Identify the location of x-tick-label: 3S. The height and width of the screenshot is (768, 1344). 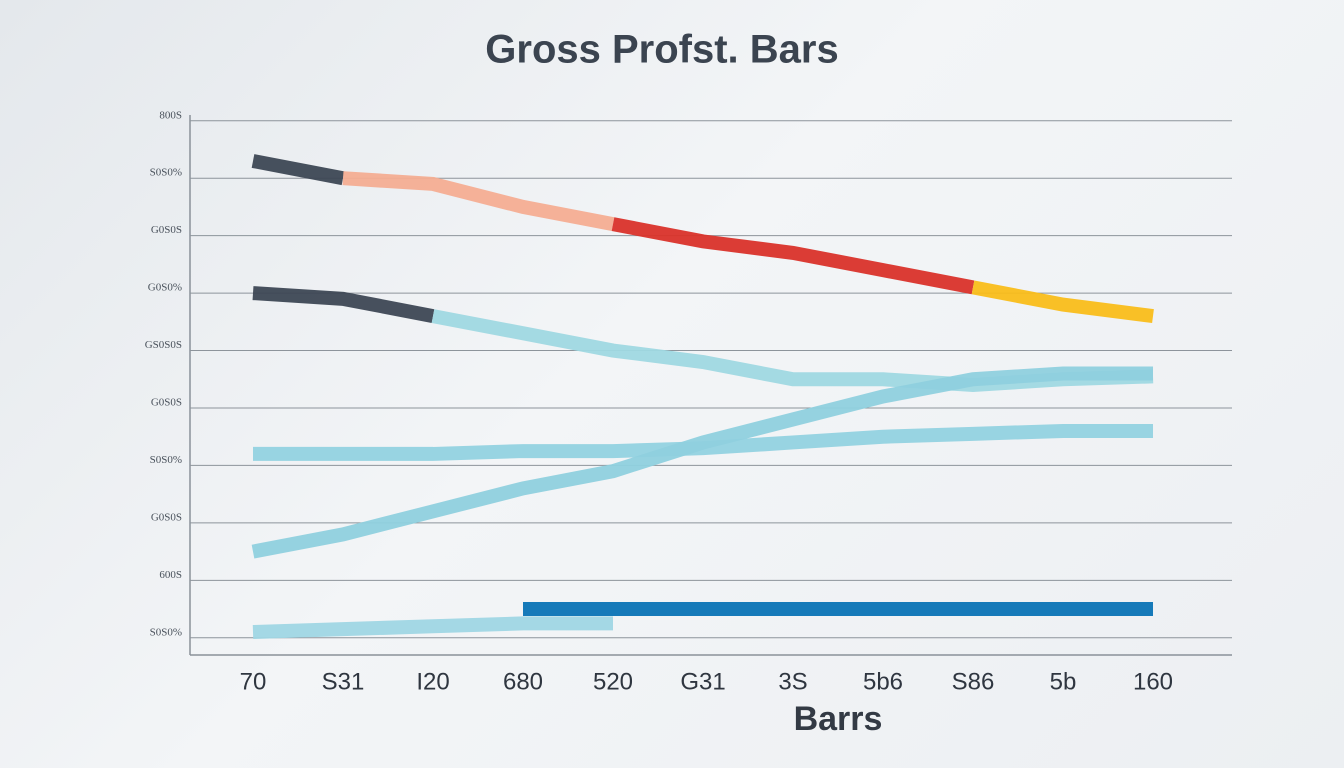
(792, 681).